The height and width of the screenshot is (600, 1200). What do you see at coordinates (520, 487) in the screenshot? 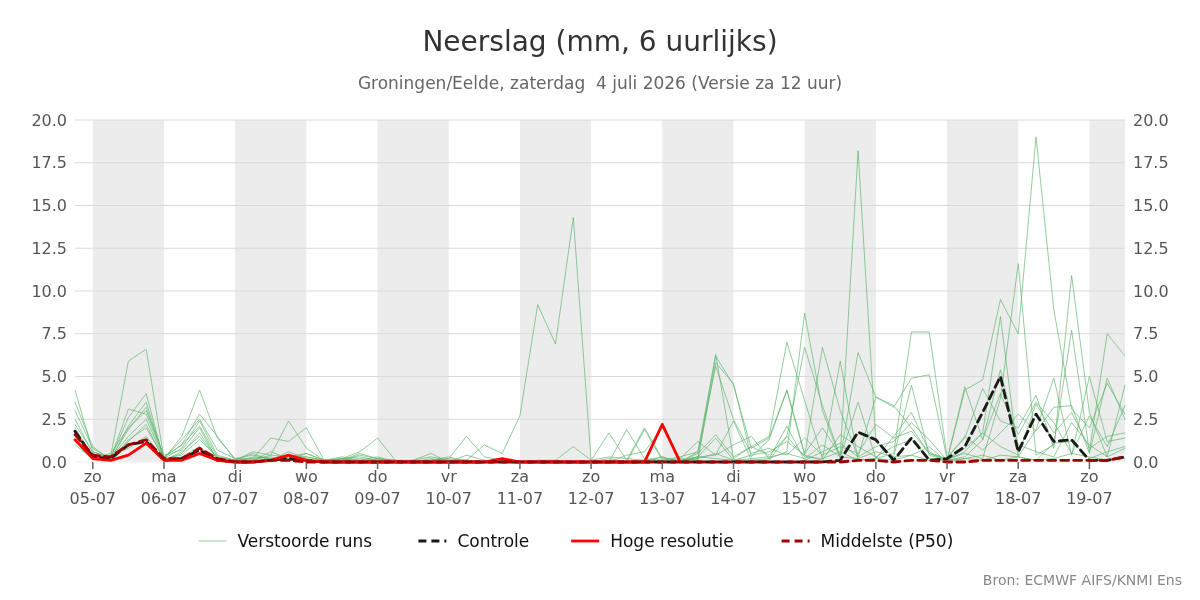
I see `x-tick-label: za 11-07` at bounding box center [520, 487].